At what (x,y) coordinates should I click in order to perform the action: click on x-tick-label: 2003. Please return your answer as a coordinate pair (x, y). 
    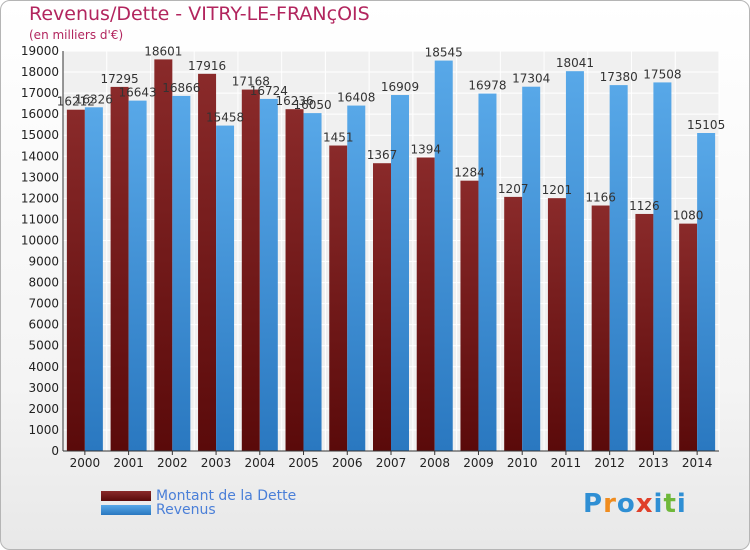
    Looking at the image, I should click on (216, 463).